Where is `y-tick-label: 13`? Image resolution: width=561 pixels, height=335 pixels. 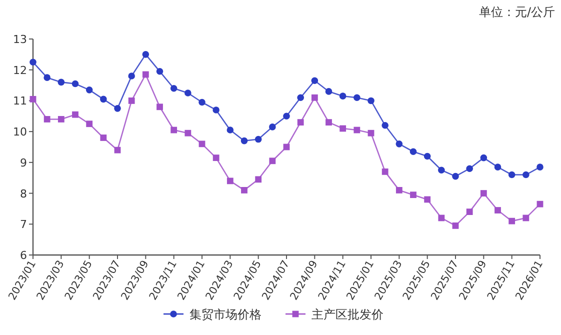
y-tick-label: 13 is located at coordinates (20, 39).